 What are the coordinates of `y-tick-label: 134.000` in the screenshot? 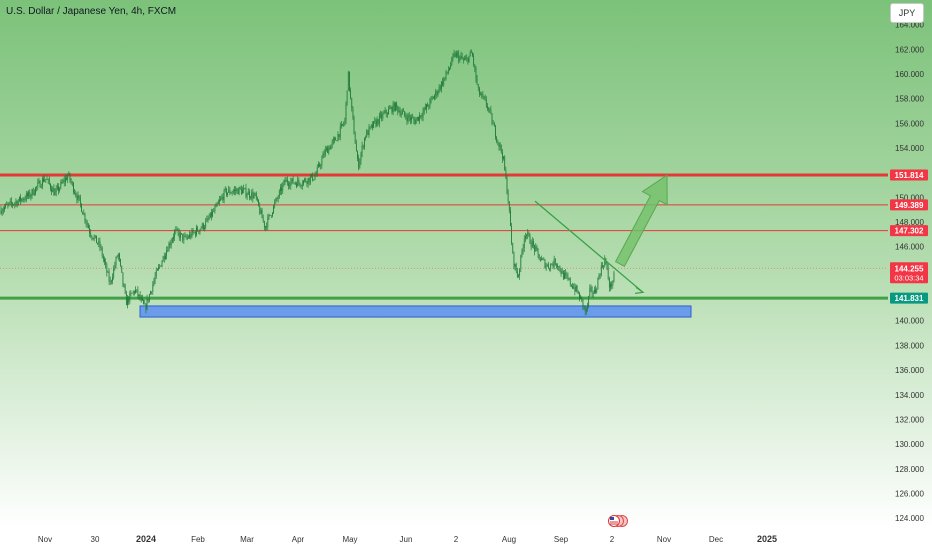 It's located at (909, 395).